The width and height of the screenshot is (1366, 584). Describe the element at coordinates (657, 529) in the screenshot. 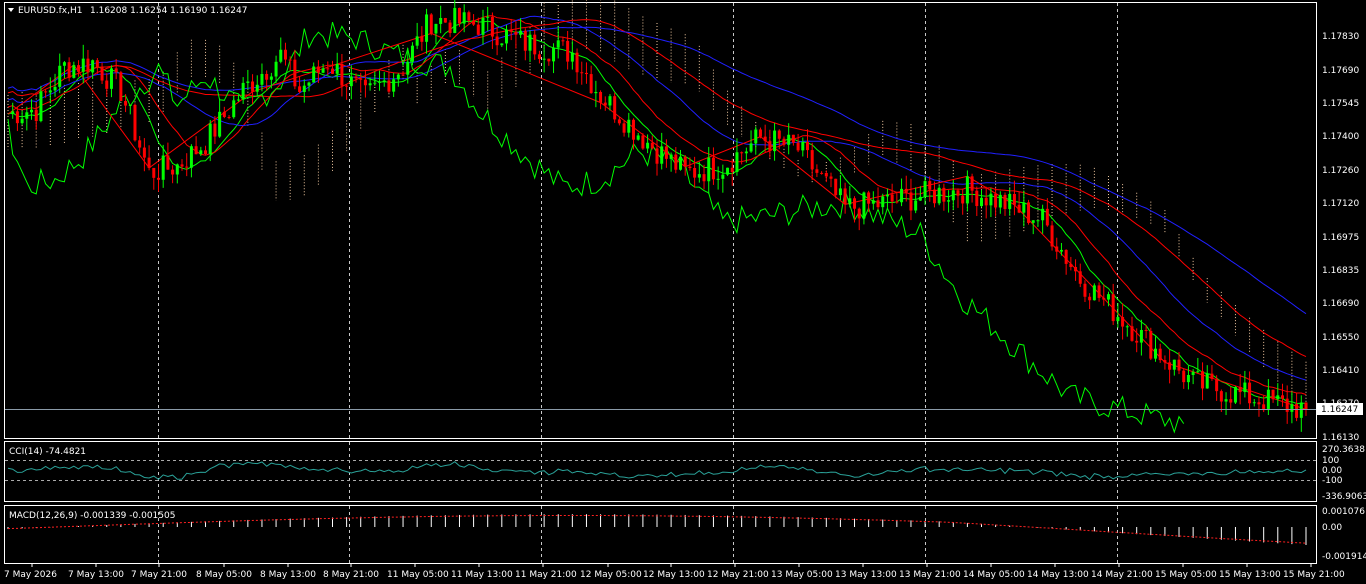

I see `macd-histogram` at that location.